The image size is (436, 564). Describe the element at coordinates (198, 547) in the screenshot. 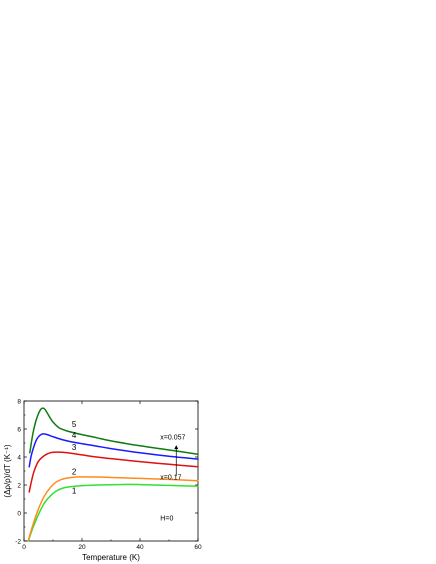

I see `x-tick-label: 60` at that location.